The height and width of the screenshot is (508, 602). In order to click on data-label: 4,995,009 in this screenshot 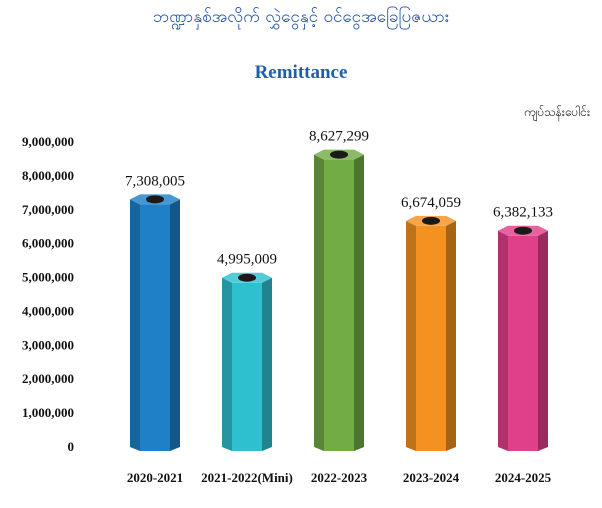, I will do `click(247, 260)`.